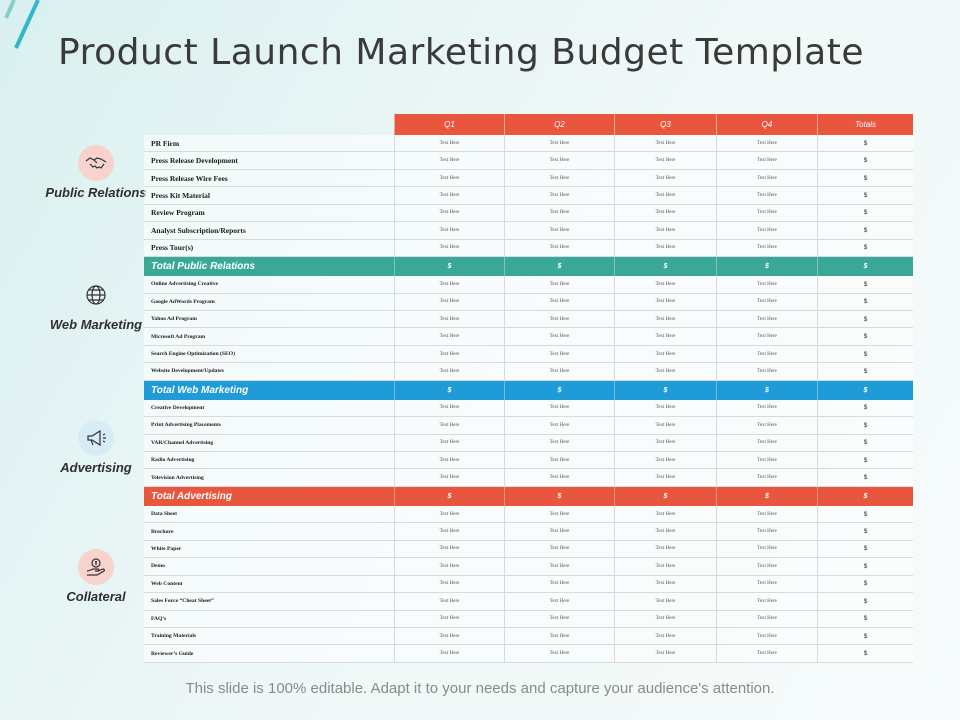 This screenshot has width=960, height=720. Describe the element at coordinates (269, 443) in the screenshot. I see `row-label: VAR/Channel Advertising` at that location.